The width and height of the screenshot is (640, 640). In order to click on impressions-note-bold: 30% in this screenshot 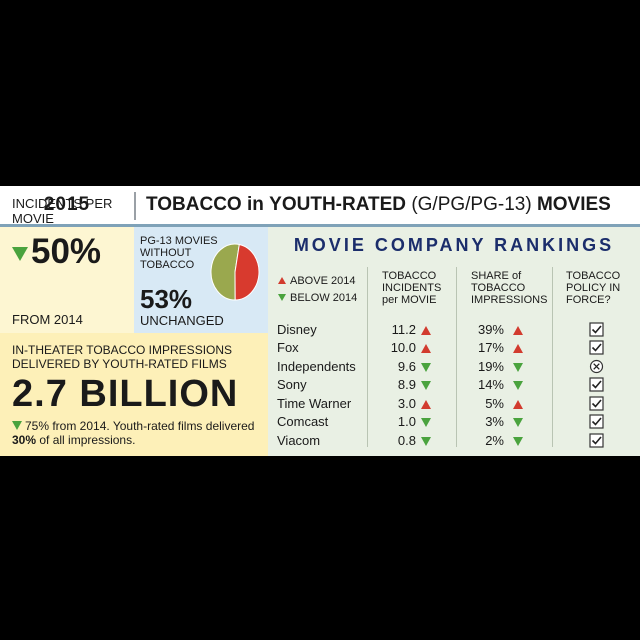, I will do `click(24, 440)`.